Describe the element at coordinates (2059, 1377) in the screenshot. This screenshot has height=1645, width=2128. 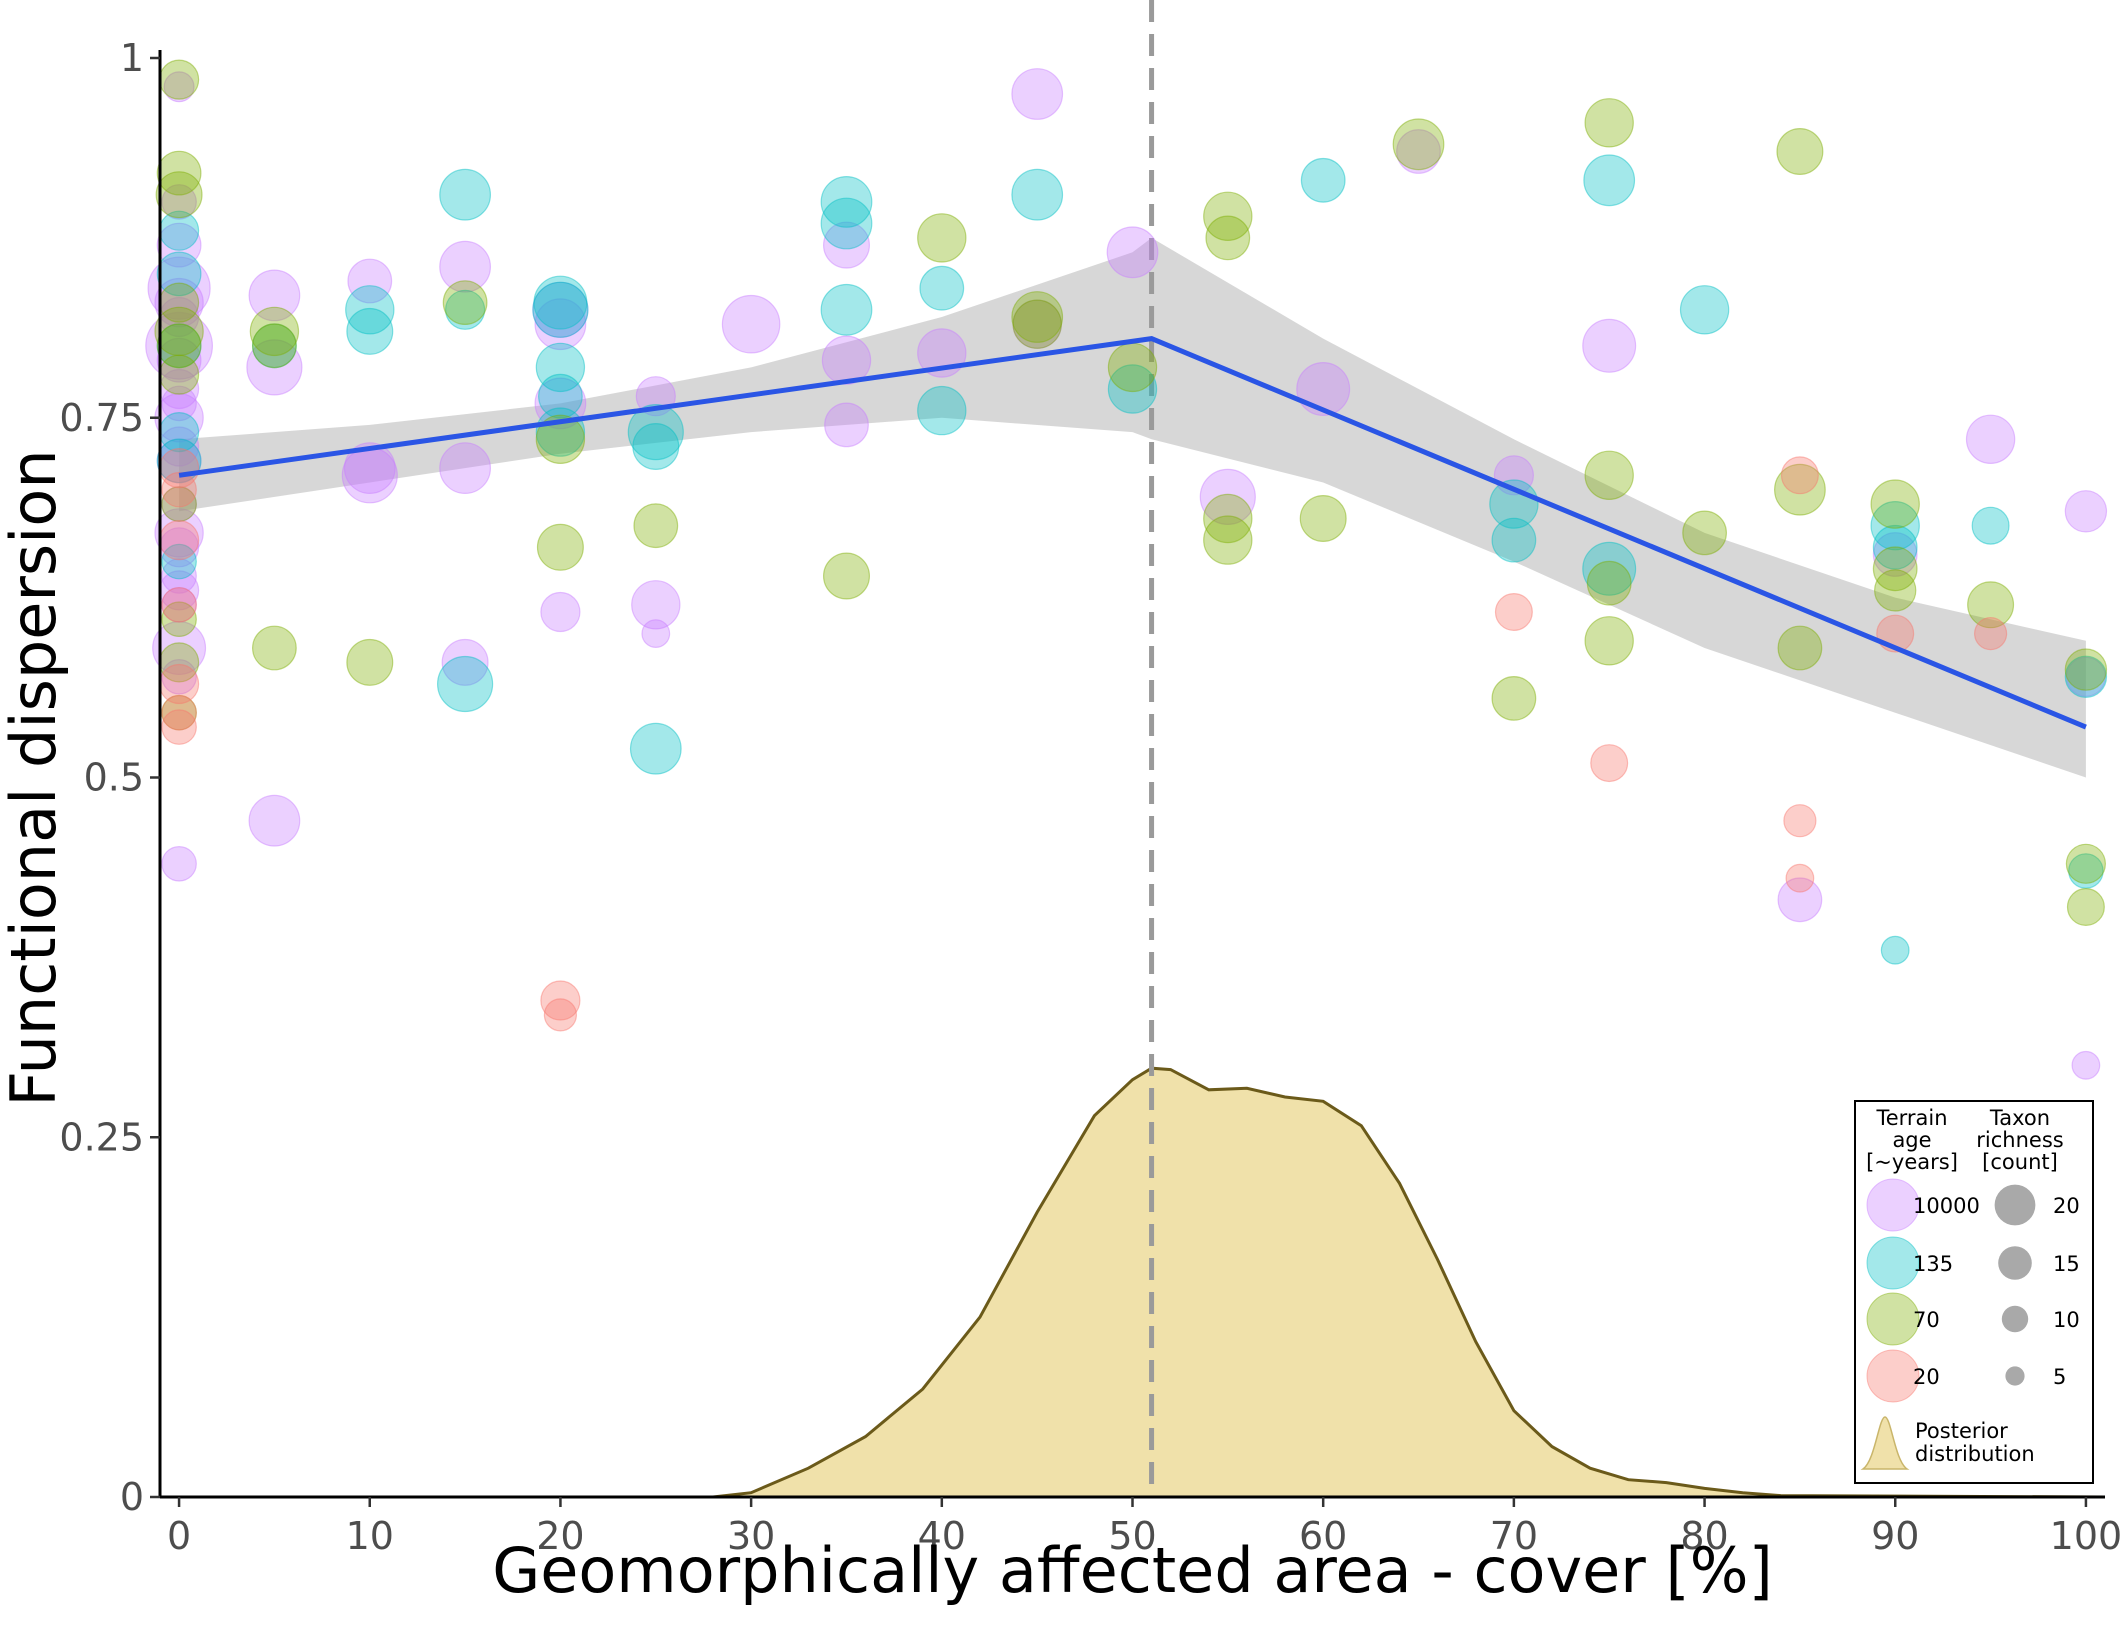
I see `legend-richness-label: 5` at that location.